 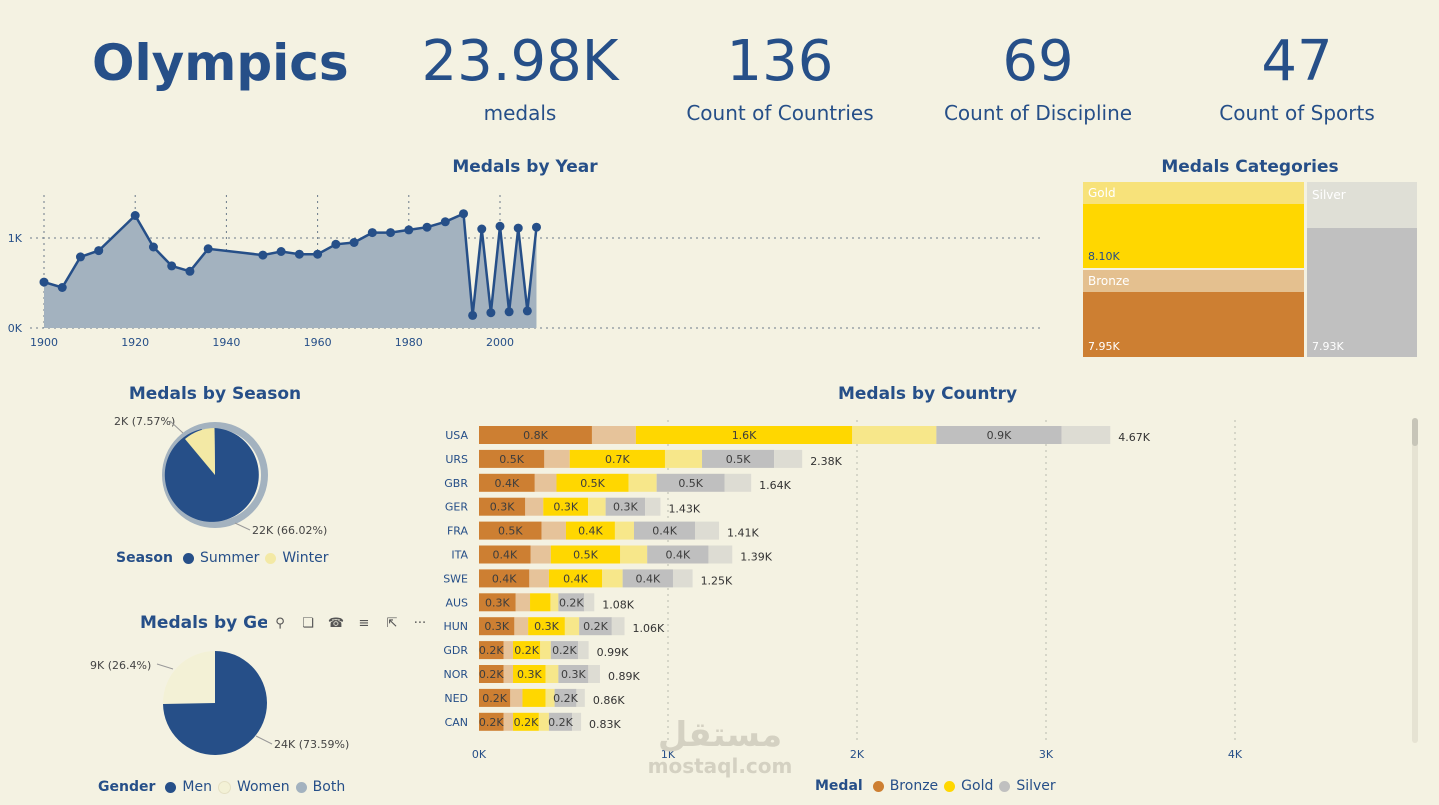 What do you see at coordinates (977, 786) in the screenshot?
I see `legend-label-gold: Gold` at bounding box center [977, 786].